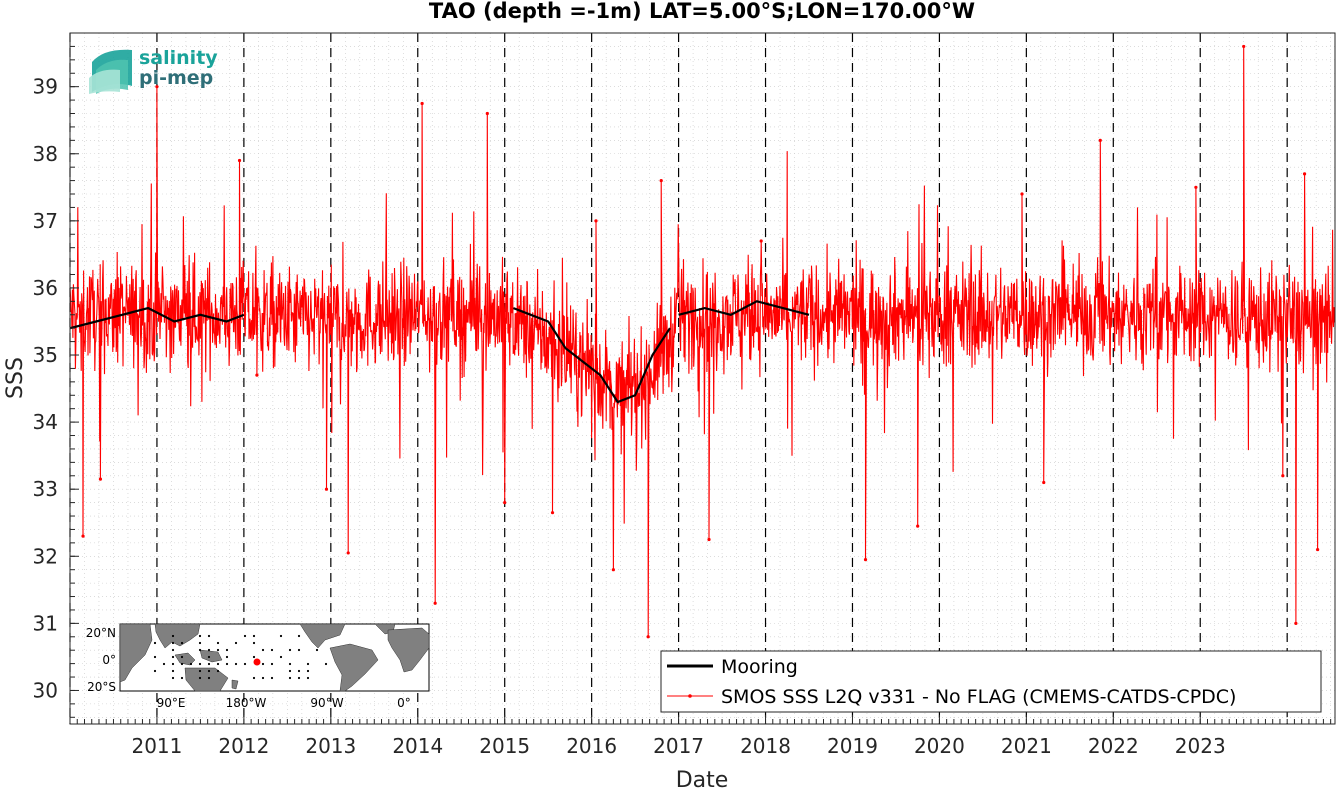  Describe the element at coordinates (417, 746) in the screenshot. I see `x-tick-label: 2014` at that location.